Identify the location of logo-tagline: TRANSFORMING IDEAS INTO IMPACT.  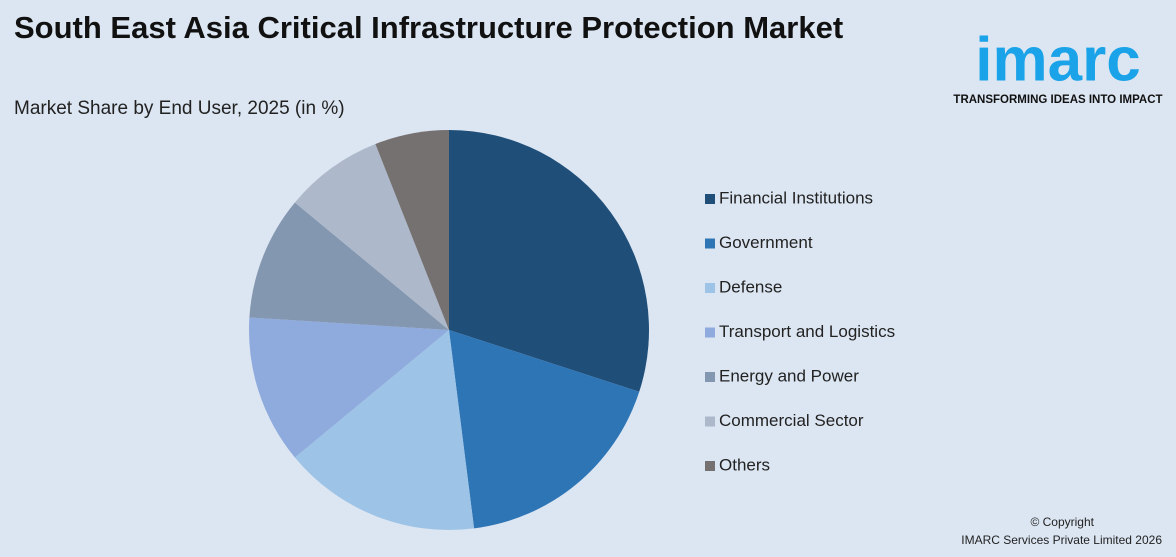
(1057, 100).